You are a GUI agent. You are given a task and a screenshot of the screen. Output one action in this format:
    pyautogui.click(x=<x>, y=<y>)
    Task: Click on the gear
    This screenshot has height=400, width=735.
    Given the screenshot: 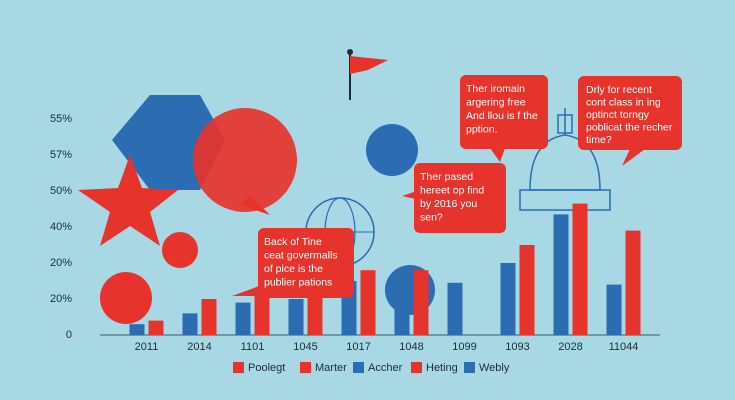 What is the action you would take?
    pyautogui.click(x=392, y=150)
    